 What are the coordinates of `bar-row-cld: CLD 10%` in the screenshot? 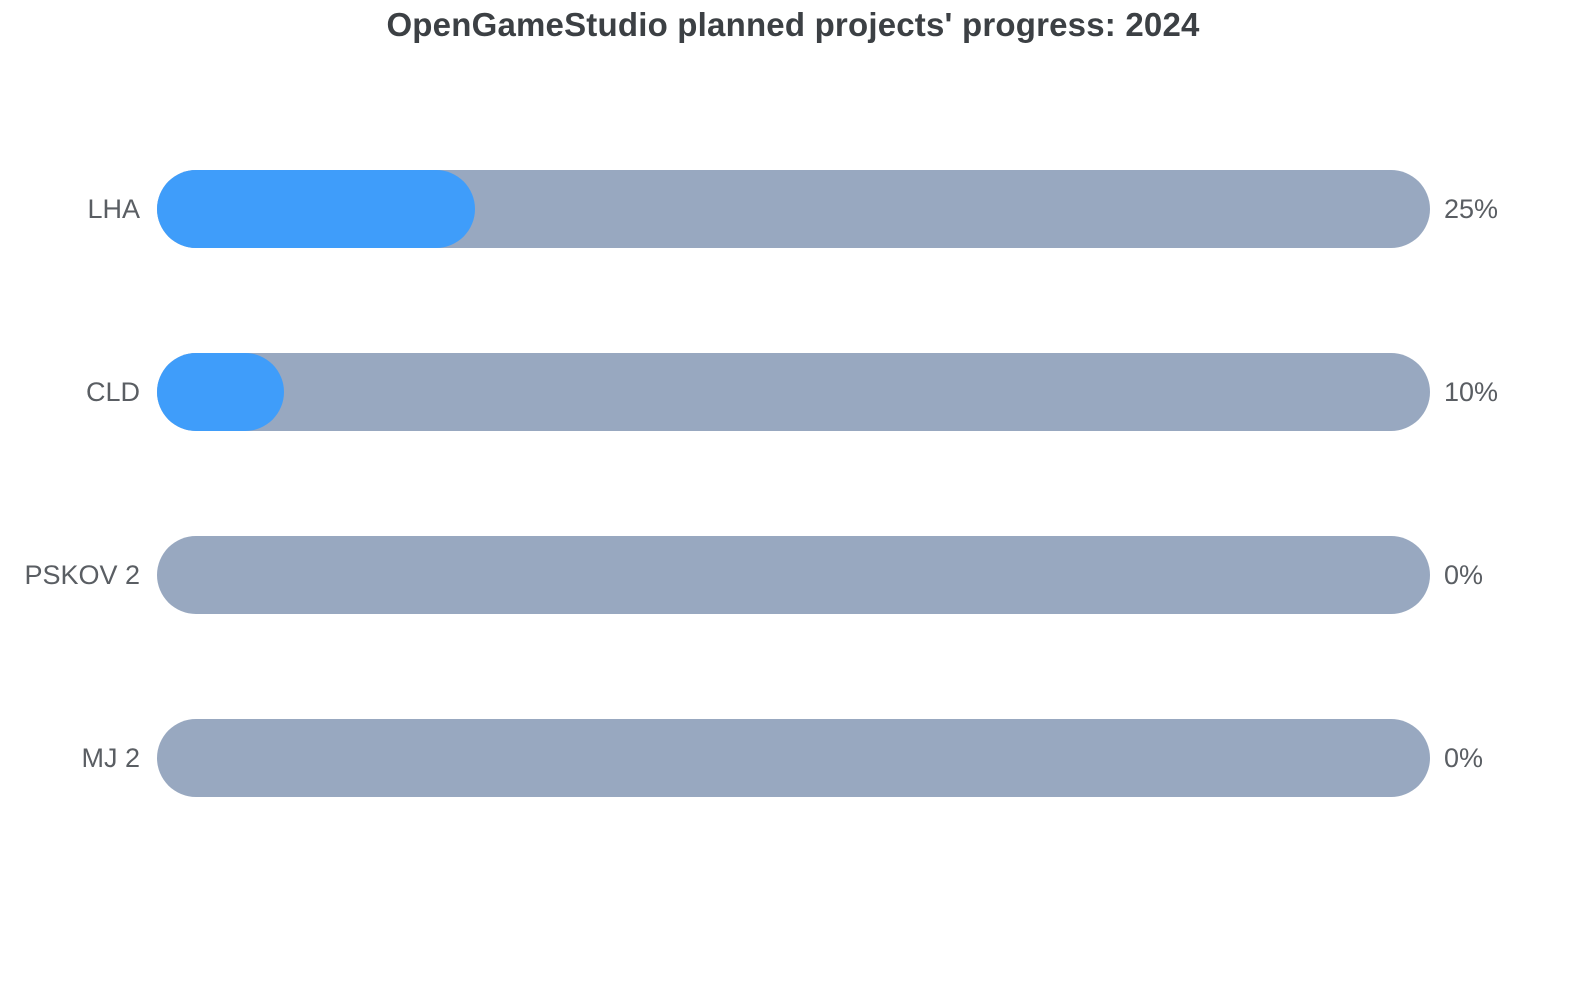 It's located at (793, 392).